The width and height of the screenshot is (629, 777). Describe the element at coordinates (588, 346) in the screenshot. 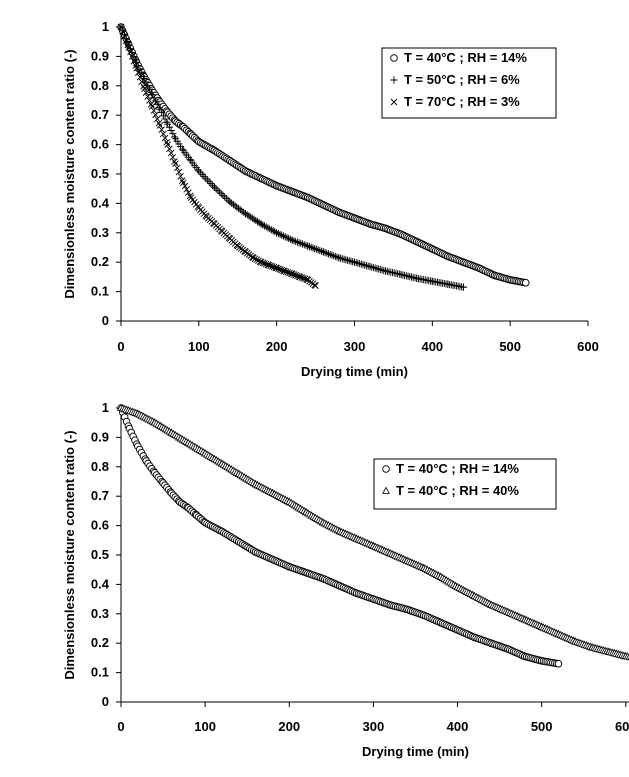

I see `x-tick-label: 600` at that location.